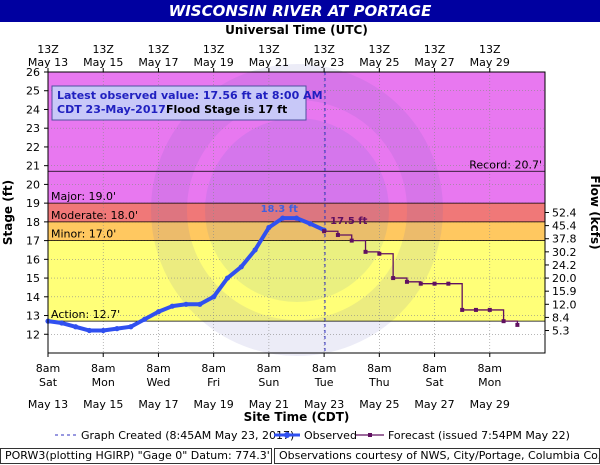 Image resolution: width=600 pixels, height=465 pixels. I want to click on top-tick-date: May 13, so click(48, 62).